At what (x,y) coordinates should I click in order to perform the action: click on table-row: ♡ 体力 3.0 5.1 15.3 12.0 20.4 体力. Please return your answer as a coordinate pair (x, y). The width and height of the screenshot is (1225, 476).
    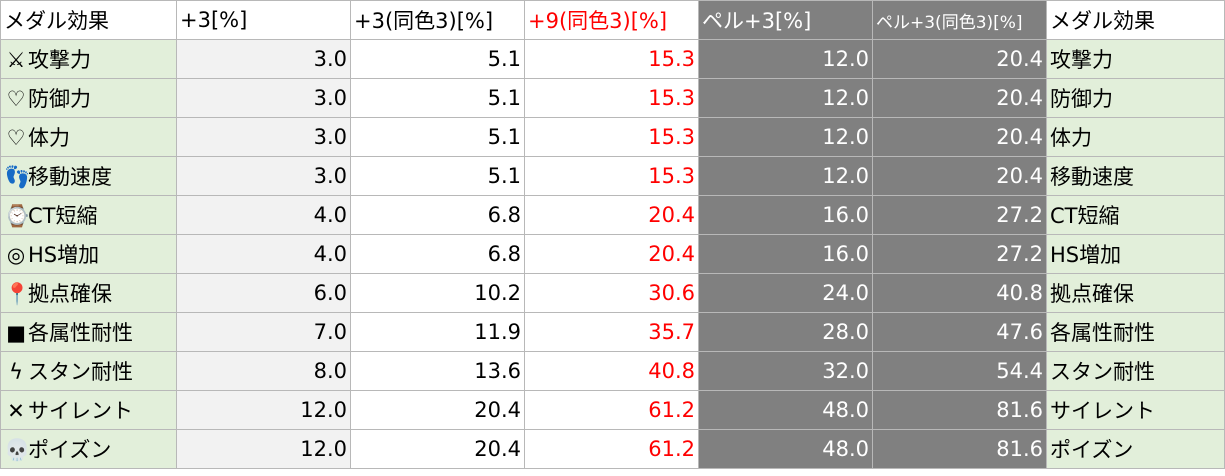
    Looking at the image, I should click on (612, 137).